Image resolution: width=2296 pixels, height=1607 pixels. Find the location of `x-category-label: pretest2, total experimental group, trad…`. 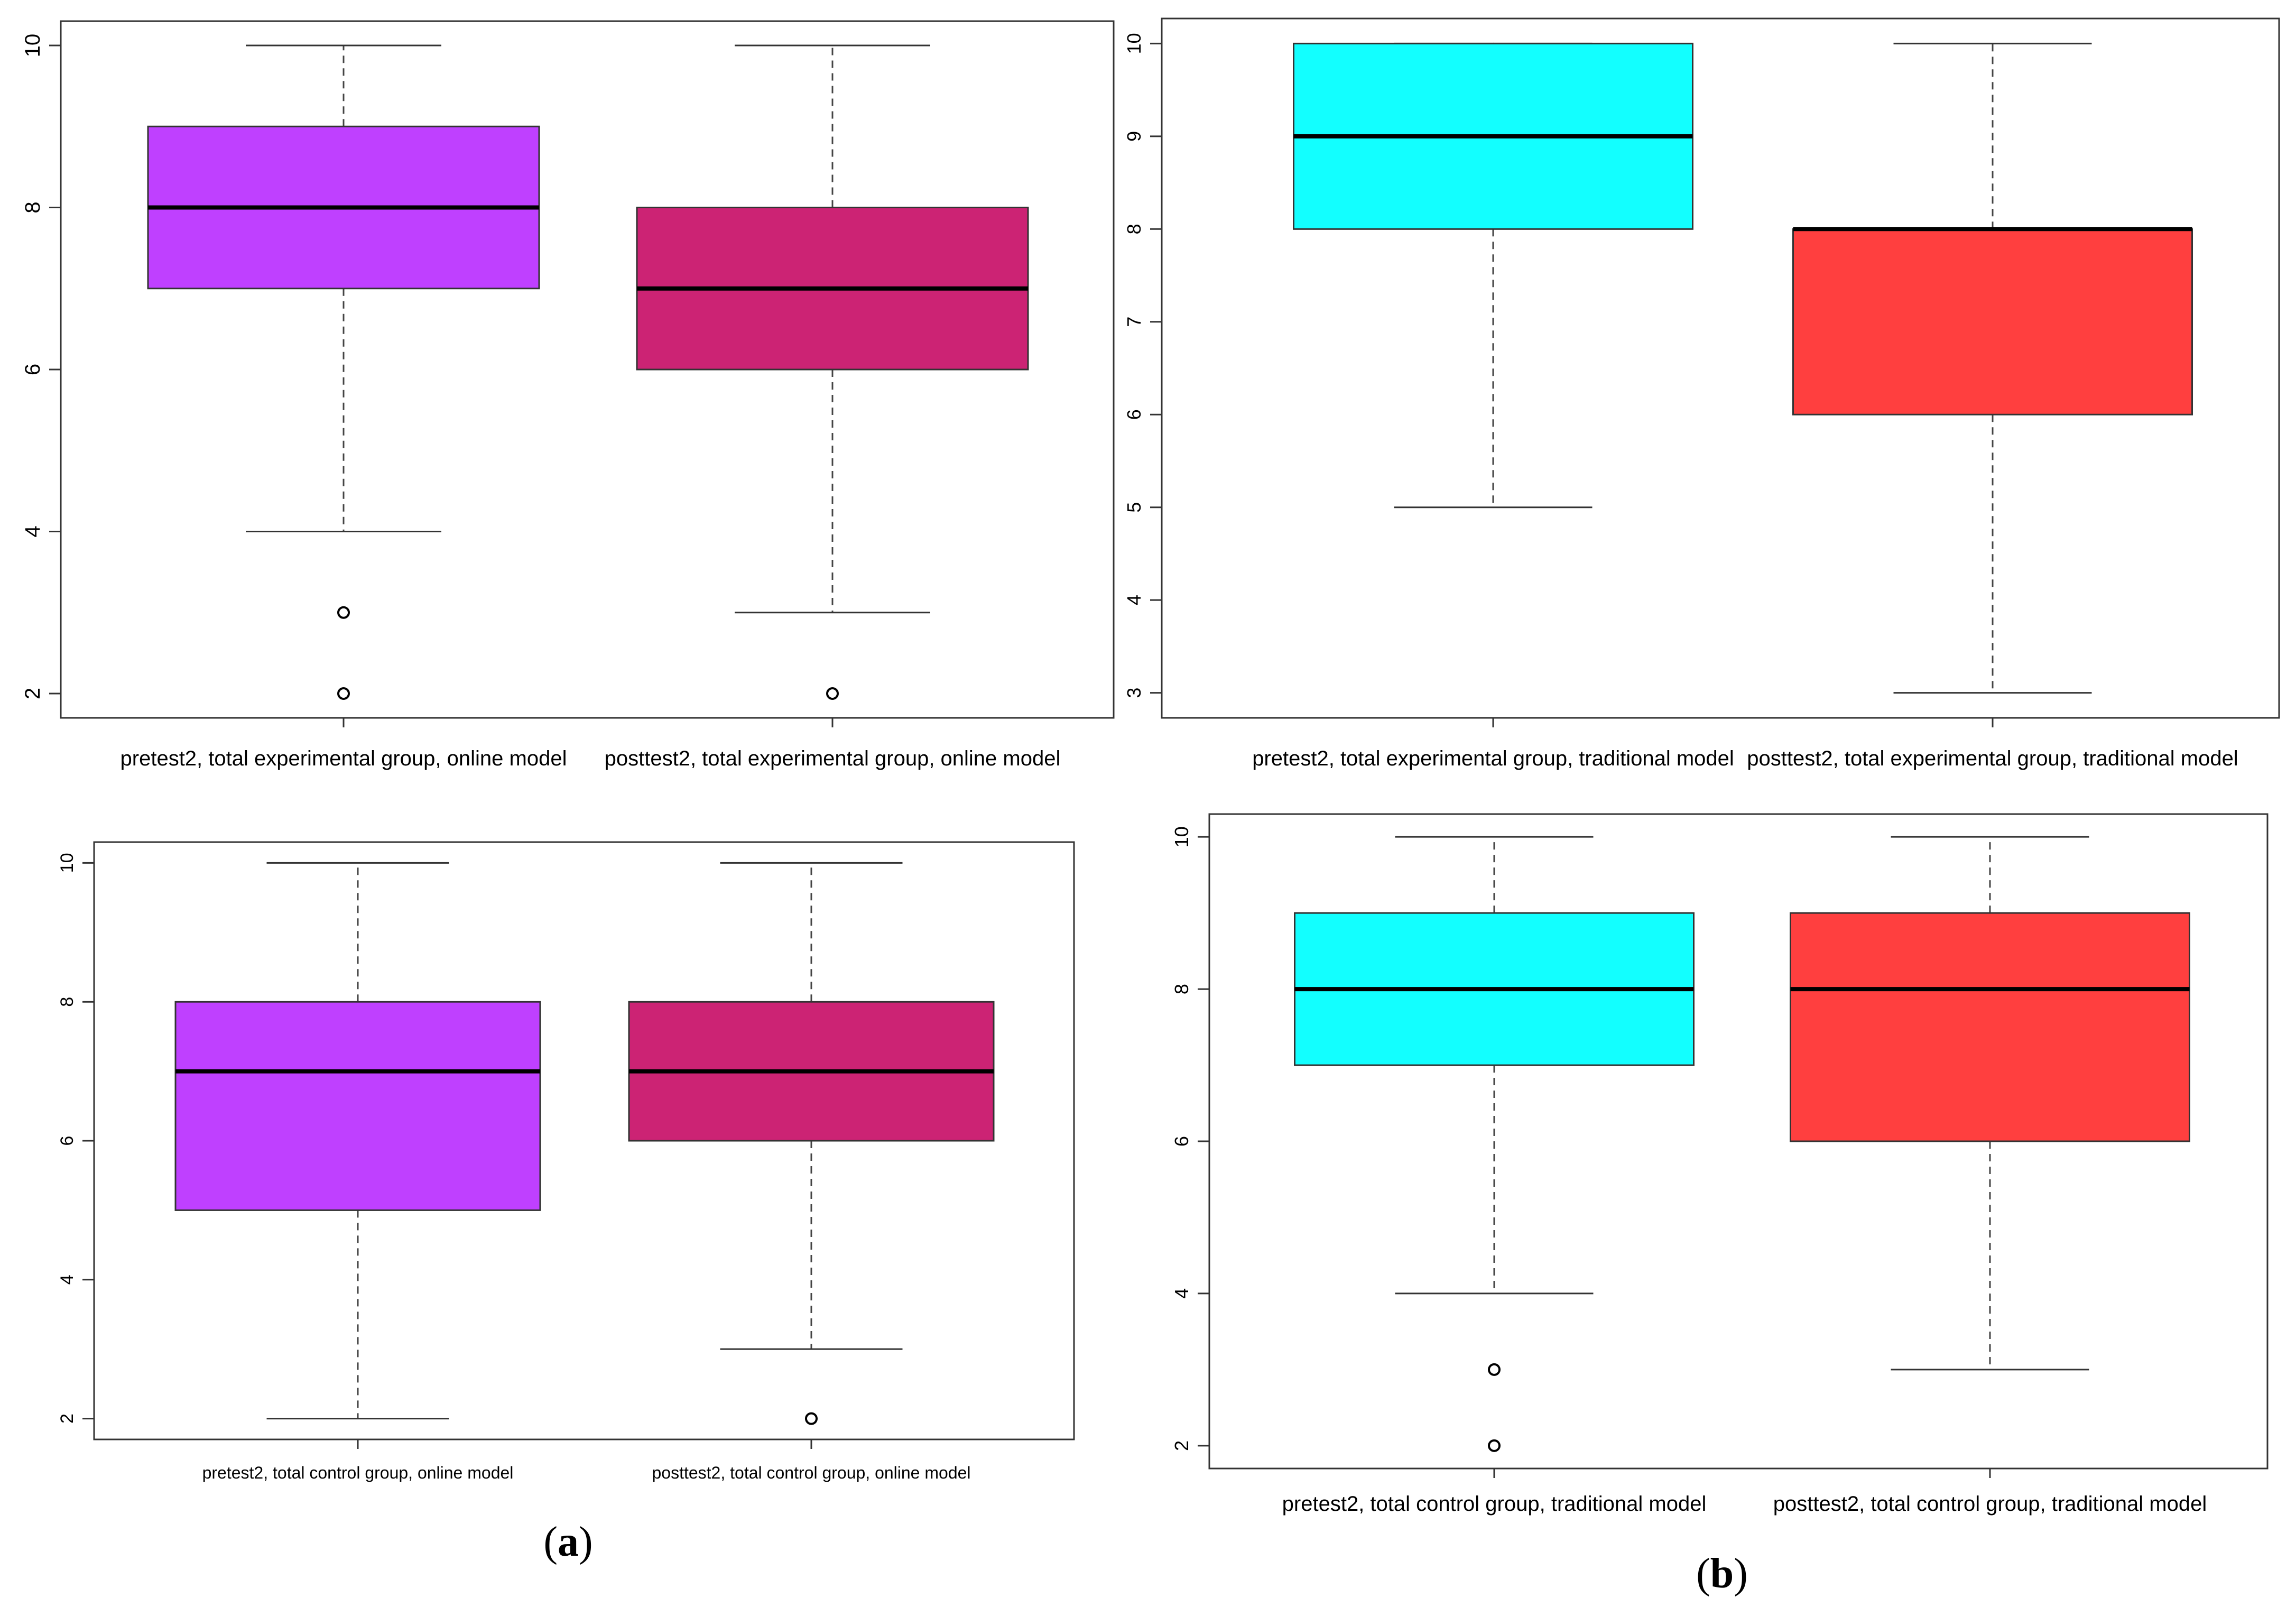

x-category-label: pretest2, total experimental group, trad… is located at coordinates (1493, 758).